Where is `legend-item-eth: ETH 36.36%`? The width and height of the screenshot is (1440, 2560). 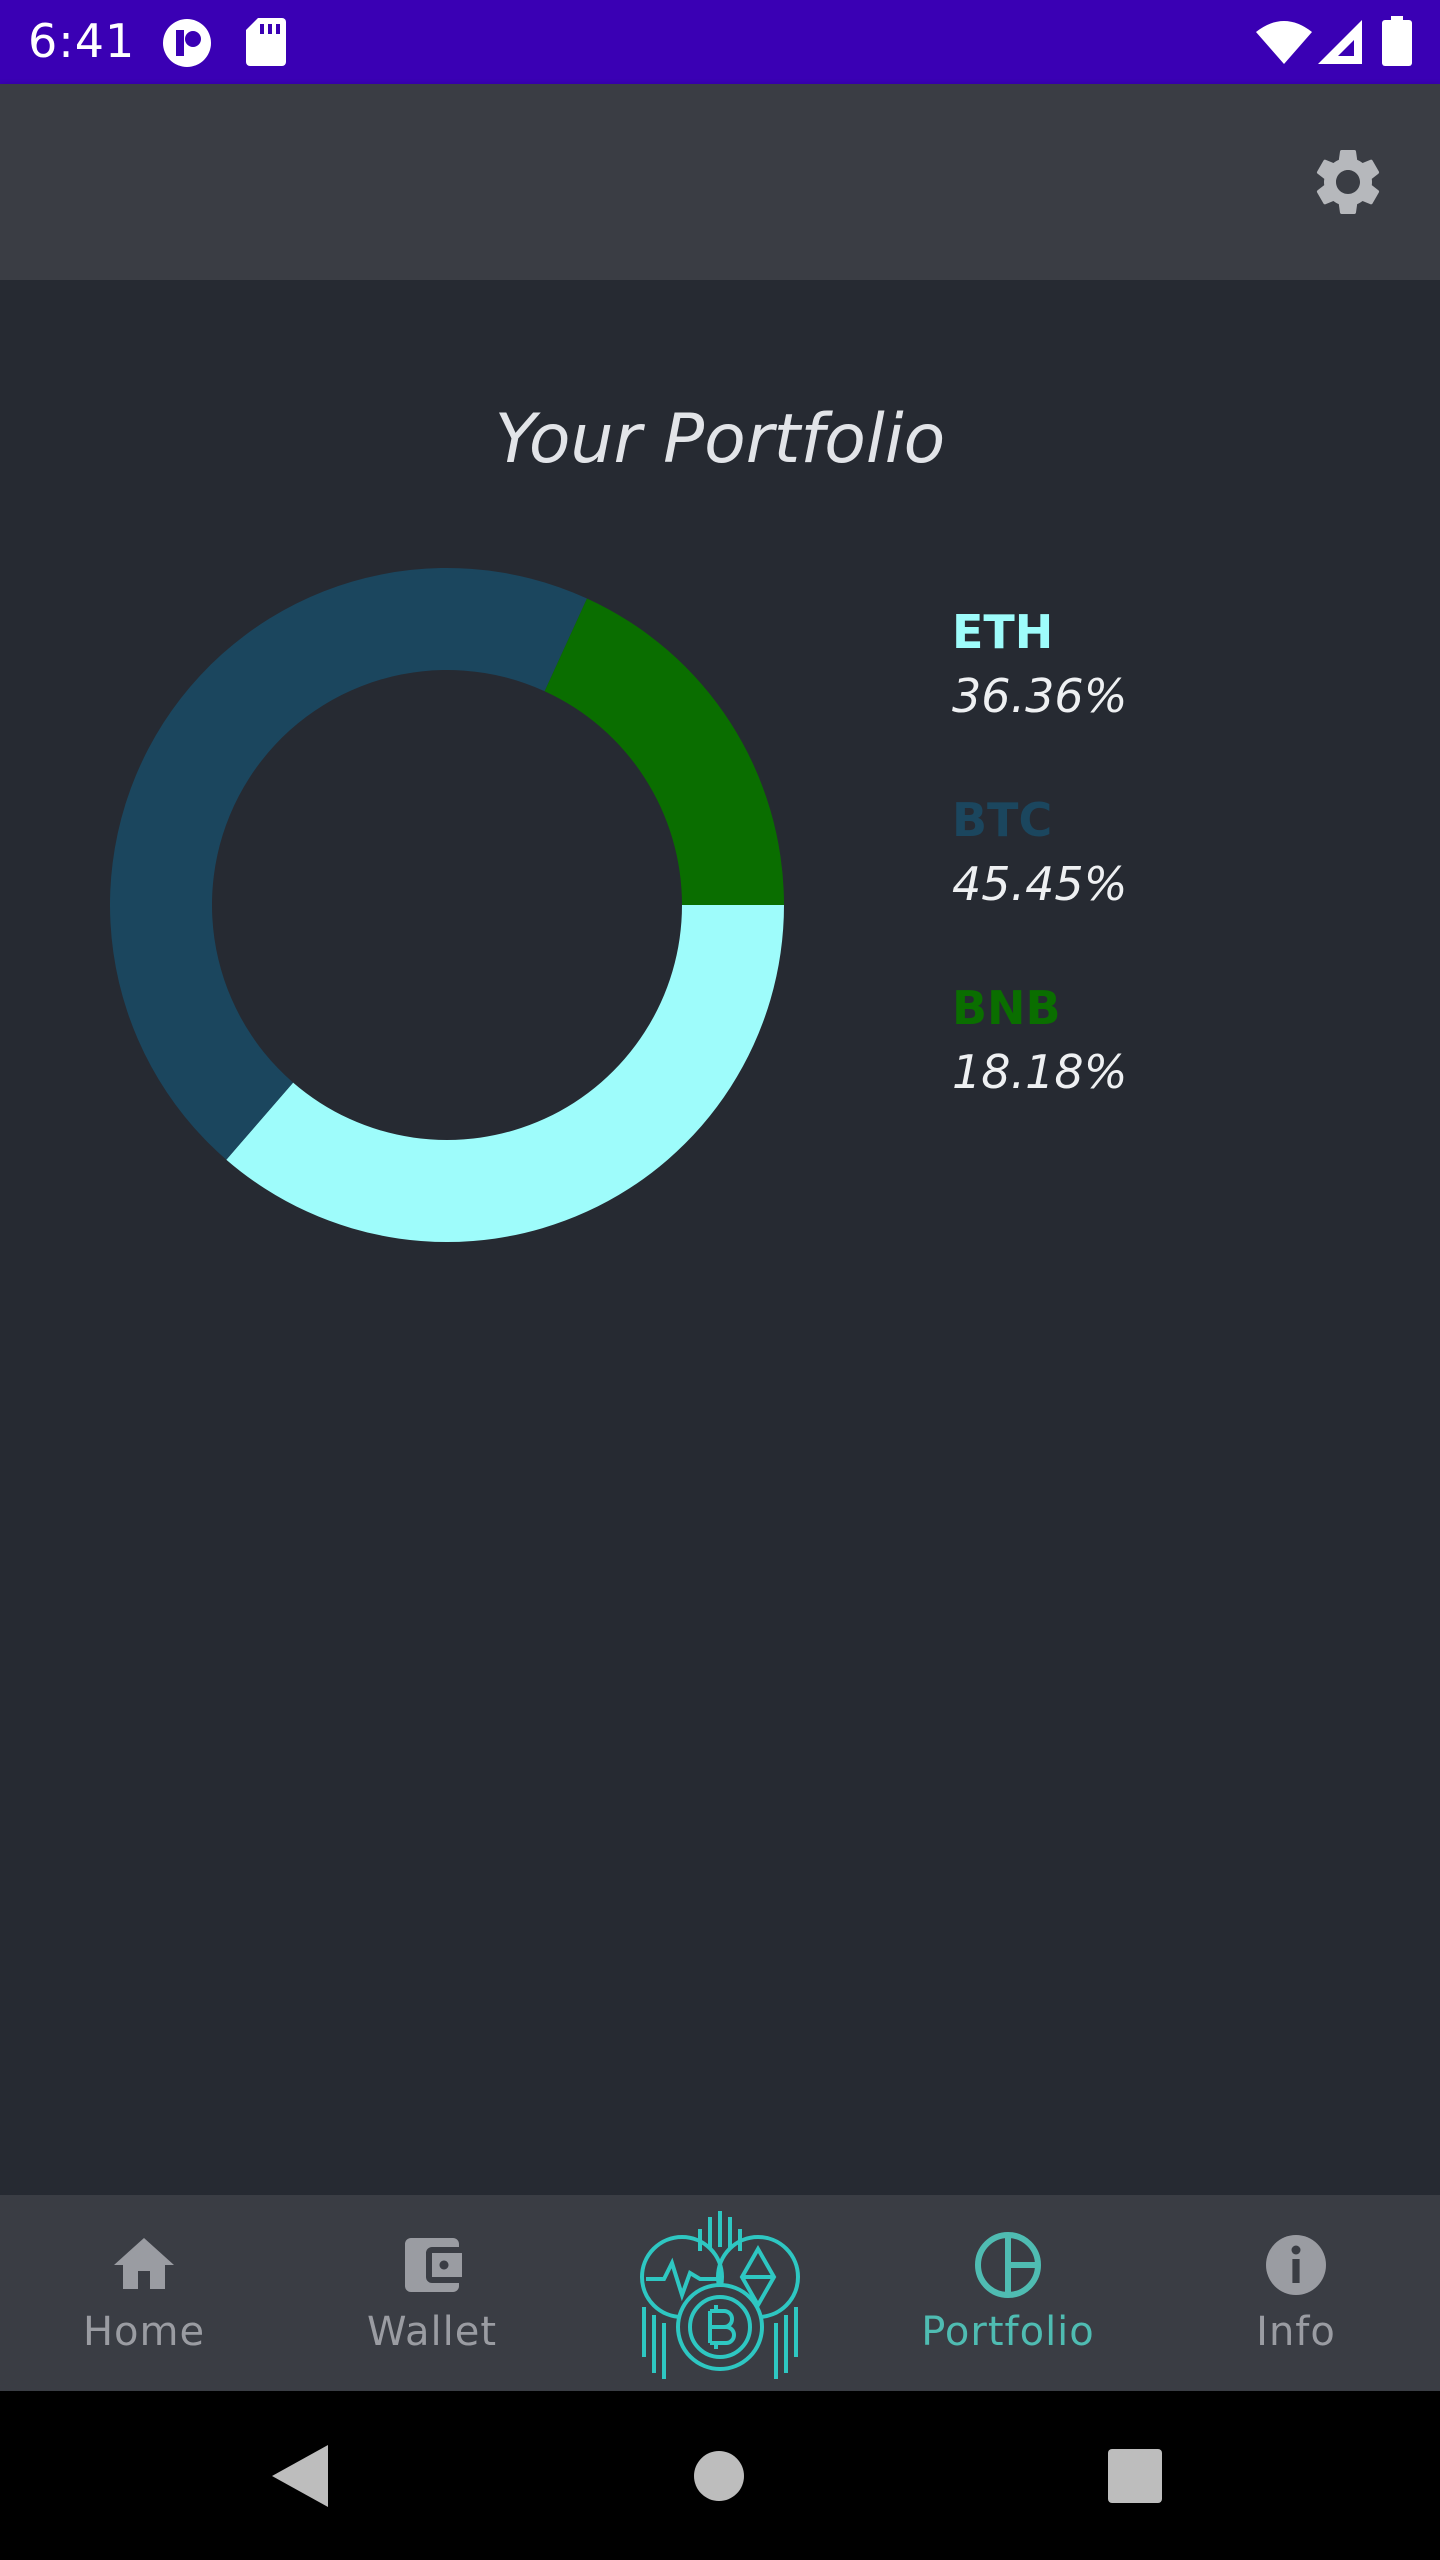 legend-item-eth: ETH 36.36% is located at coordinates (1162, 664).